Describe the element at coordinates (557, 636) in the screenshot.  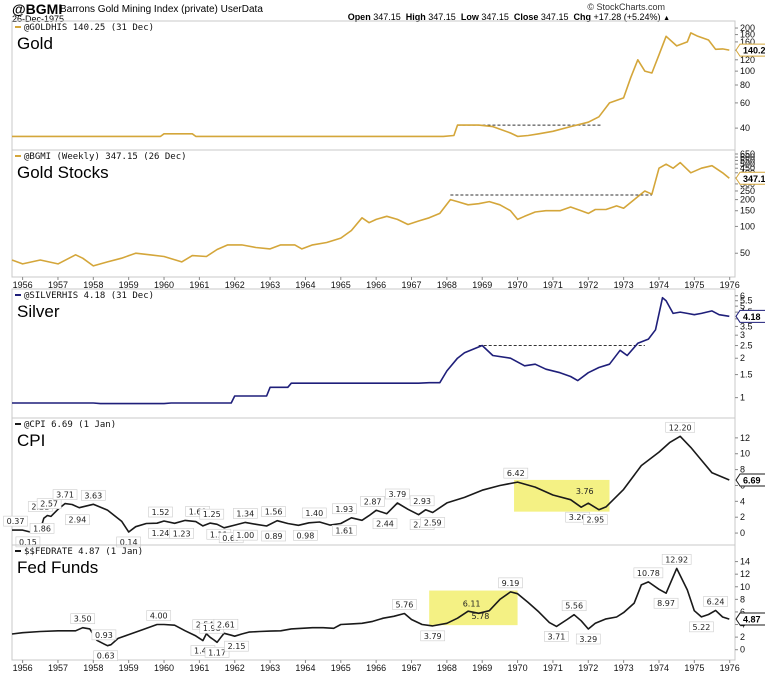
I see `annotation-label: 3.71` at that location.